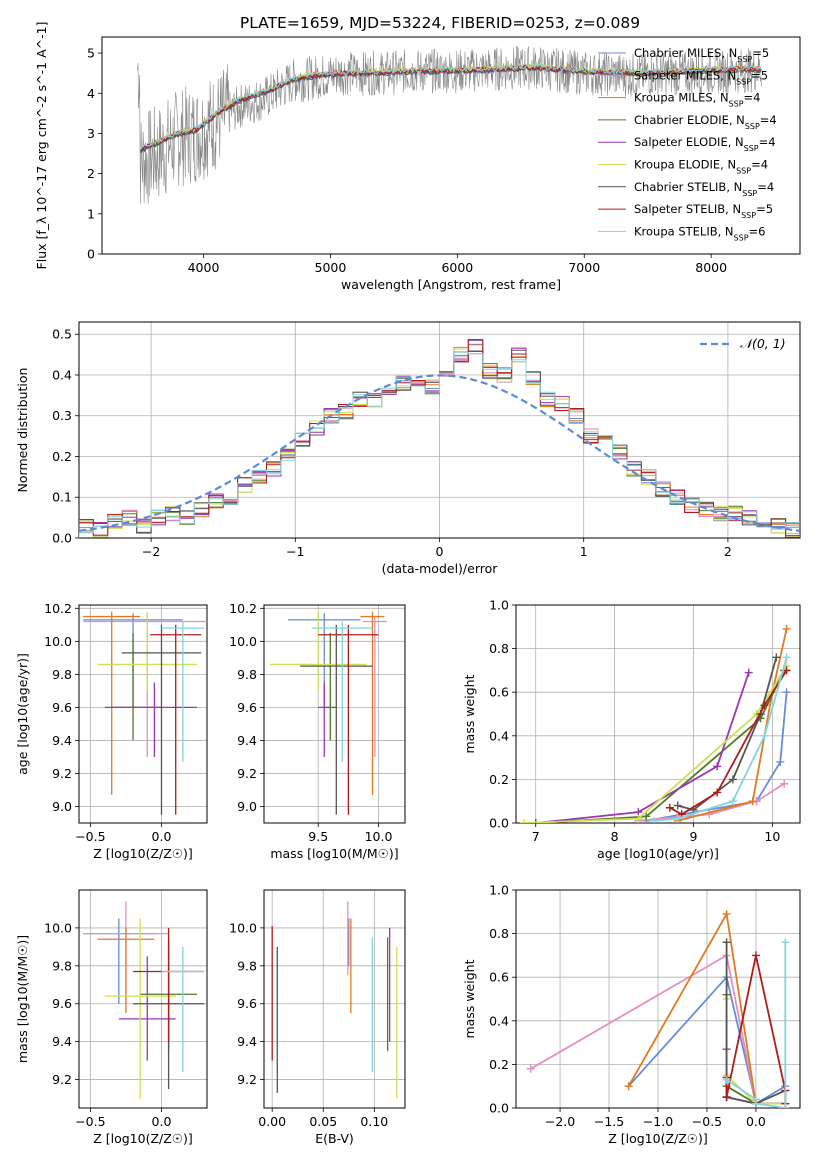 This screenshot has width=819, height=1170. I want to click on residuals-ytick-label: 0.0, so click(62, 538).